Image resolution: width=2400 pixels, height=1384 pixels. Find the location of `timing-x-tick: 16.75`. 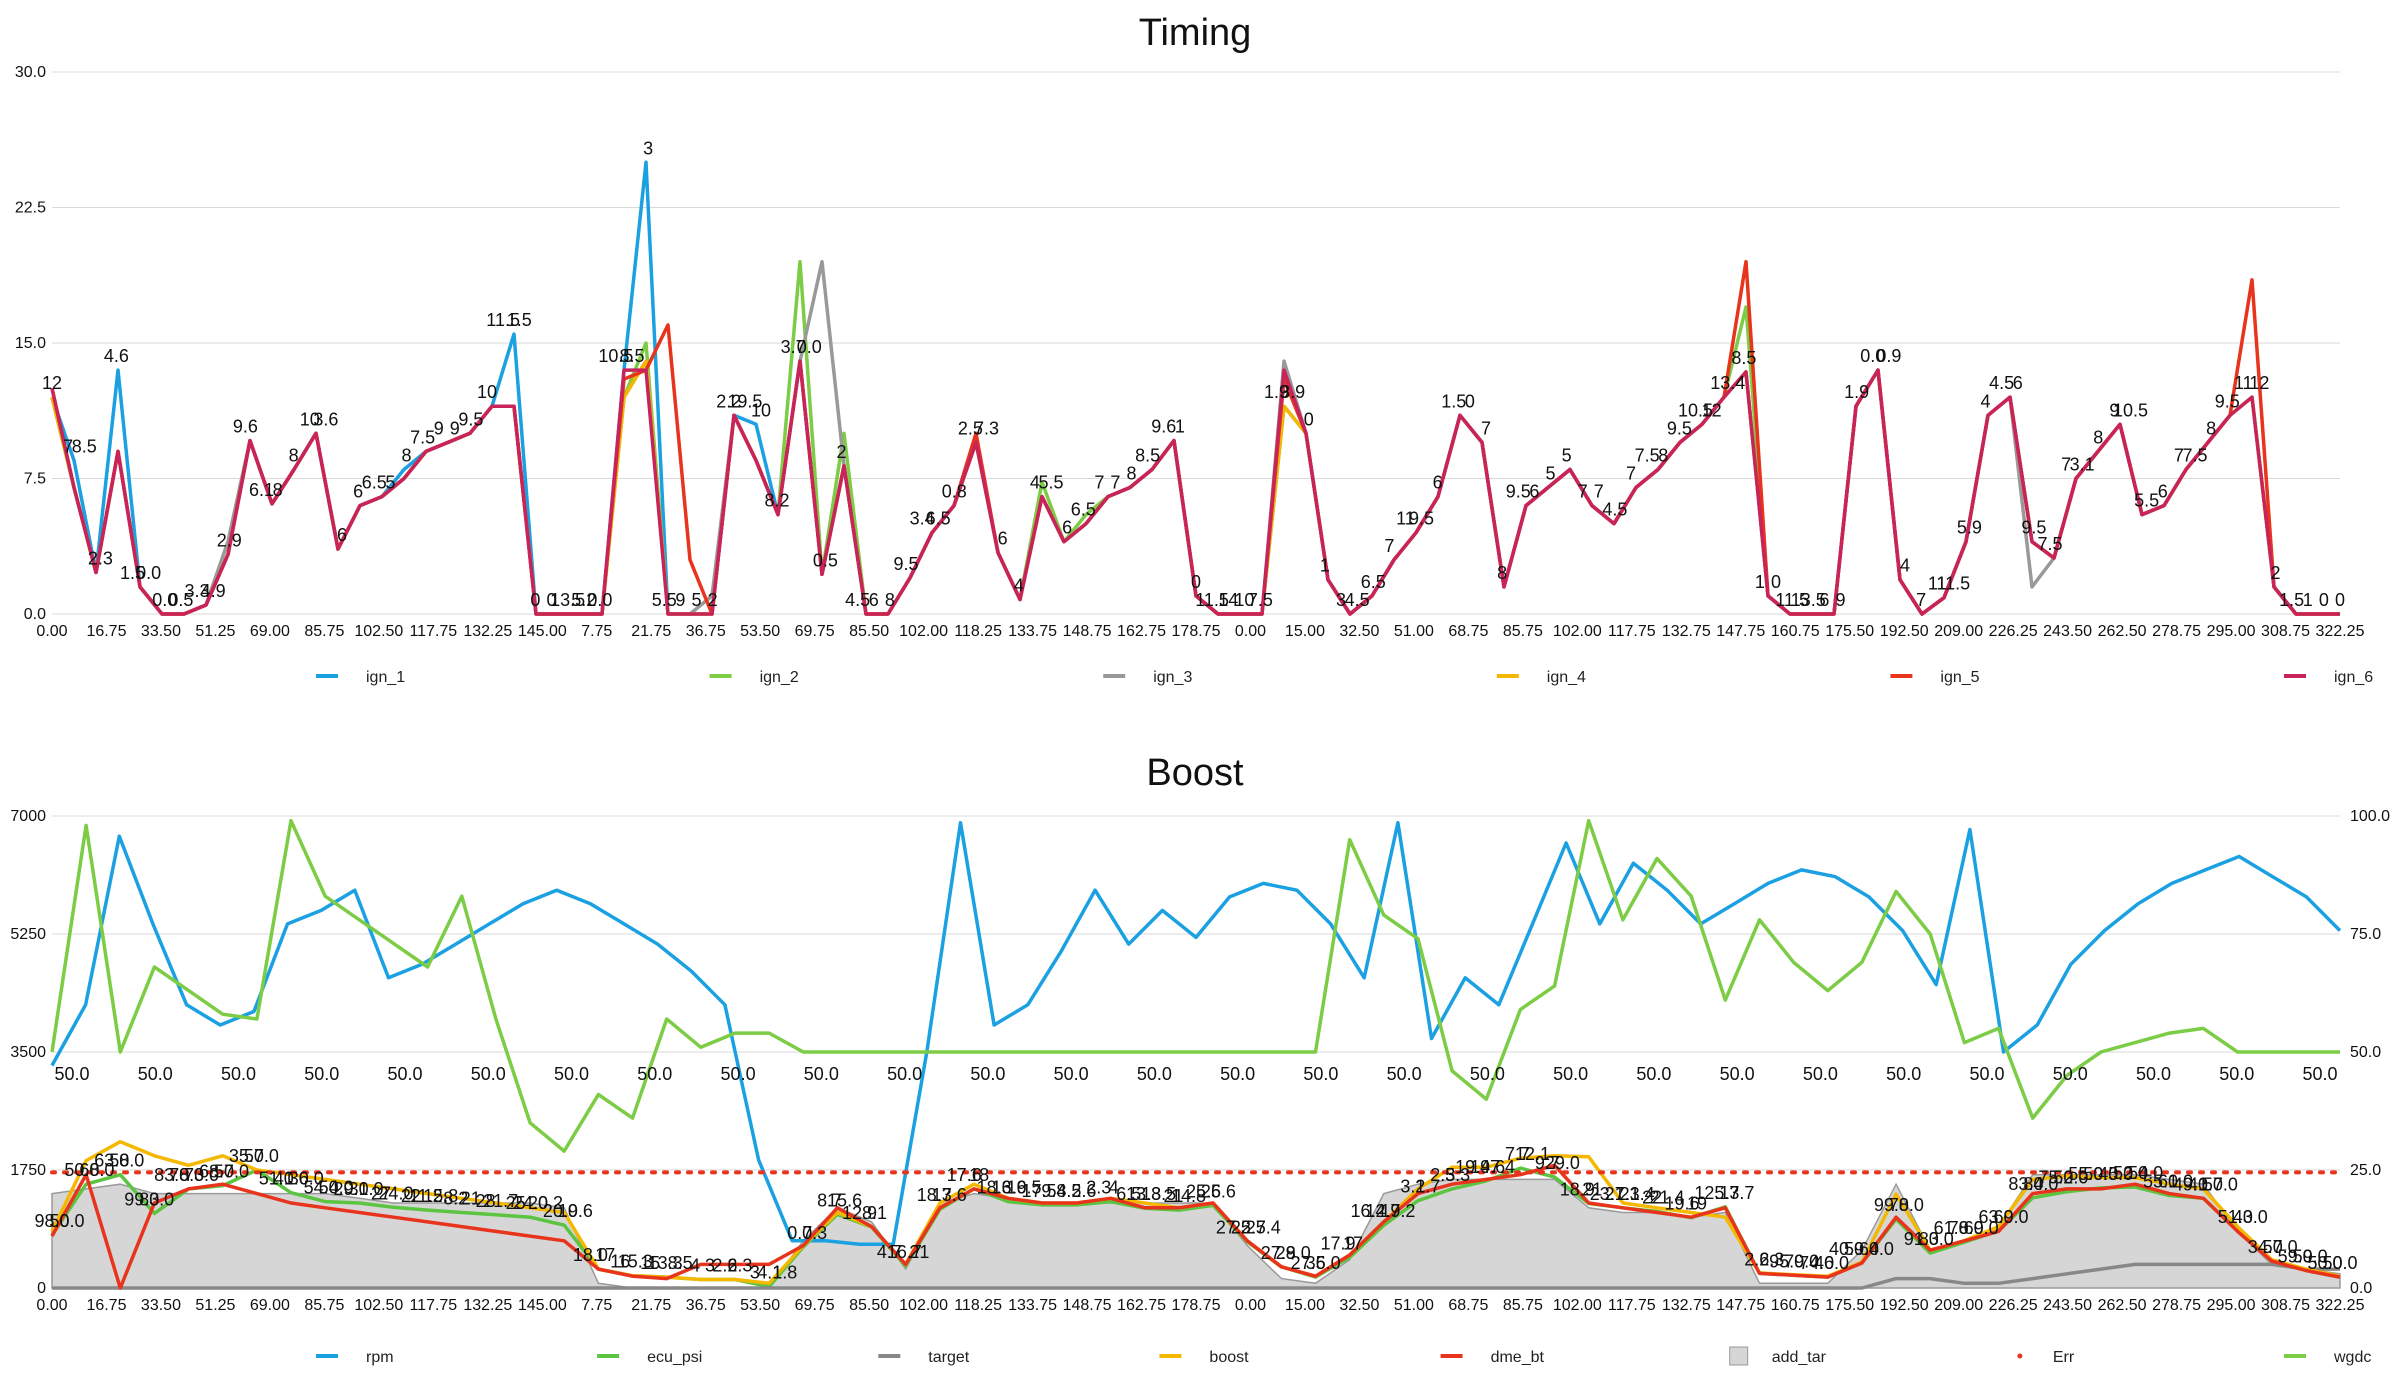

timing-x-tick: 16.75 is located at coordinates (106, 631).